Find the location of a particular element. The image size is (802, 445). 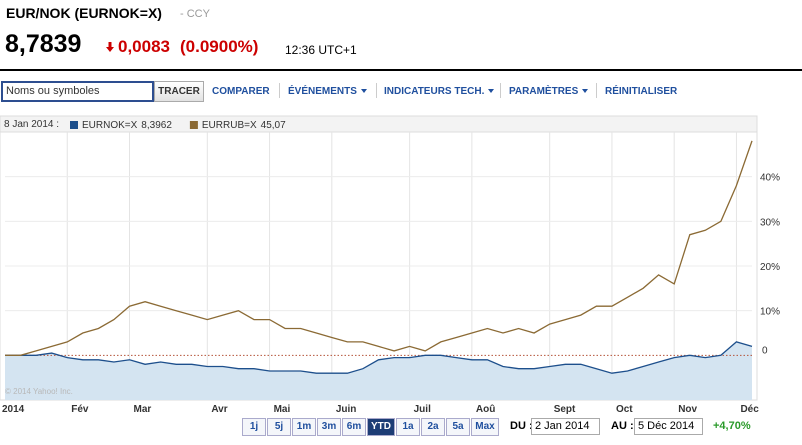

x-tick-label: Nov is located at coordinates (687, 409).